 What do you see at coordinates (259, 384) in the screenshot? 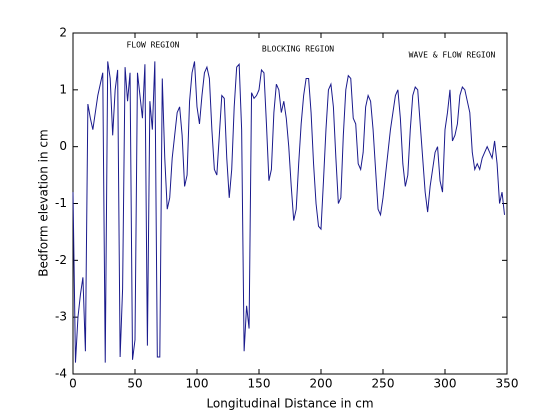
I see `x-tick-label: 150` at bounding box center [259, 384].